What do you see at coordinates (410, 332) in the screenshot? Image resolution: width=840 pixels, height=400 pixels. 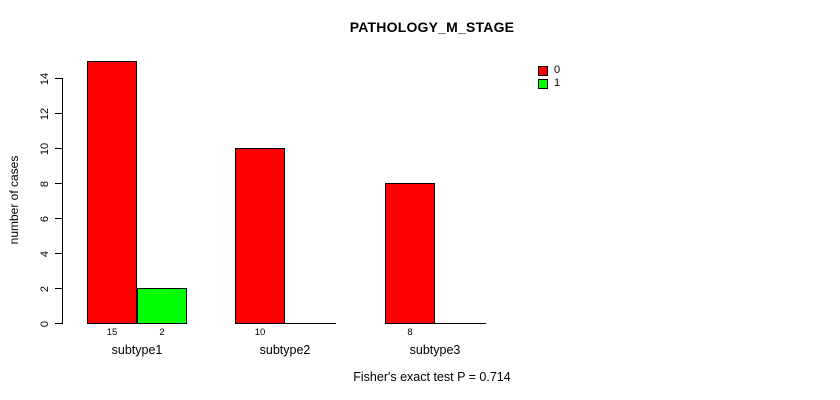 I see `bar-value-label-subtype3-0: 8` at bounding box center [410, 332].